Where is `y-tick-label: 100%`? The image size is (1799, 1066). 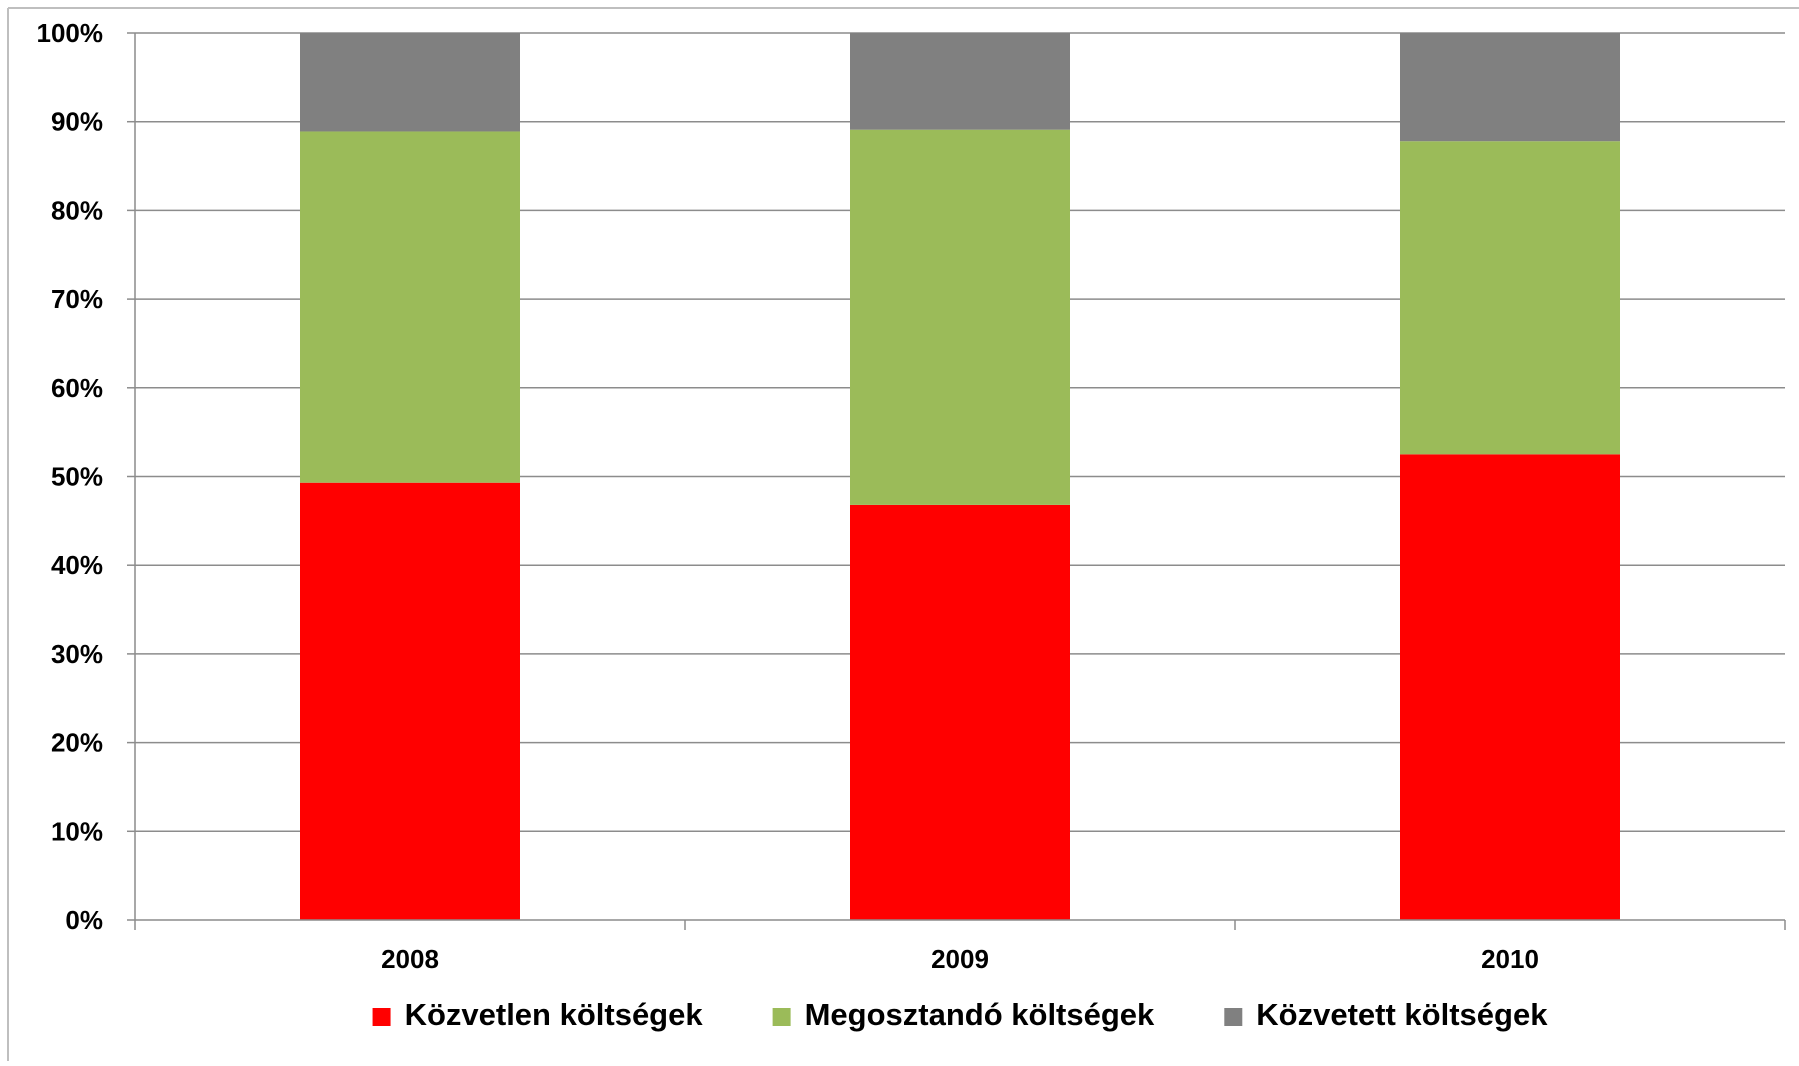
y-tick-label: 100% is located at coordinates (70, 33).